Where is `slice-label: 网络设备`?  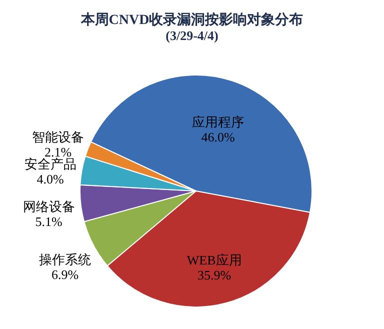 slice-label: 网络设备 is located at coordinates (48, 206).